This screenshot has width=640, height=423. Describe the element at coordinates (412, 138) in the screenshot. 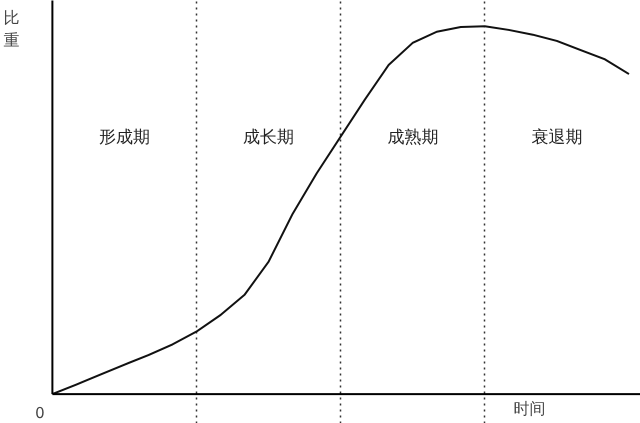

I see `annotation: 成熟期` at that location.